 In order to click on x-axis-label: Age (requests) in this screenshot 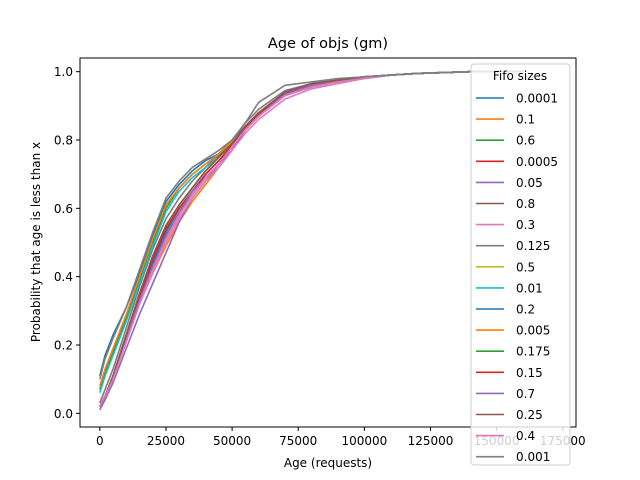, I will do `click(328, 463)`.